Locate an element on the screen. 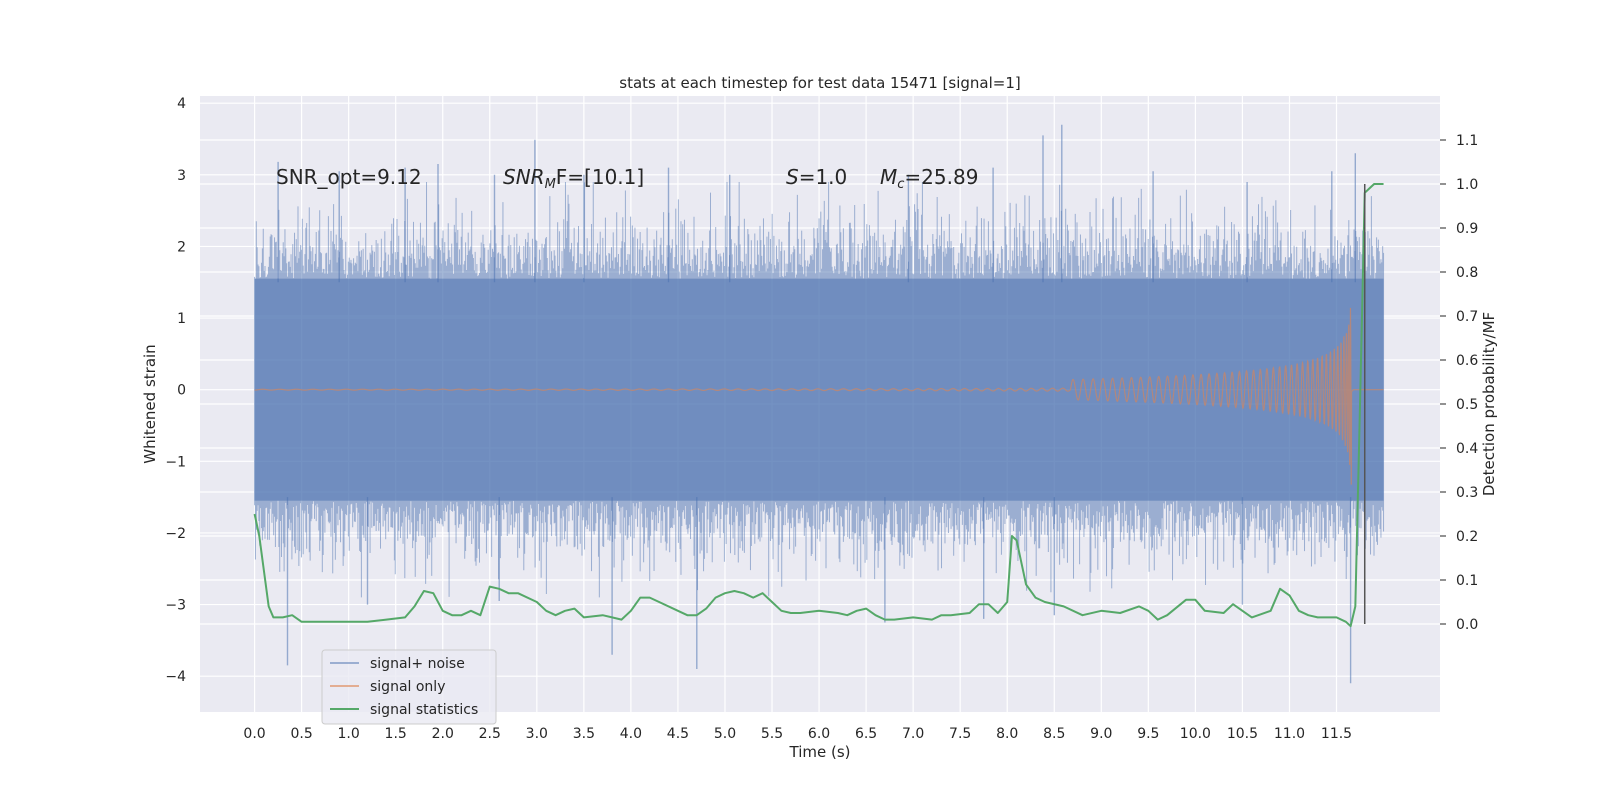  x-tick-label: 4.0 is located at coordinates (631, 734).